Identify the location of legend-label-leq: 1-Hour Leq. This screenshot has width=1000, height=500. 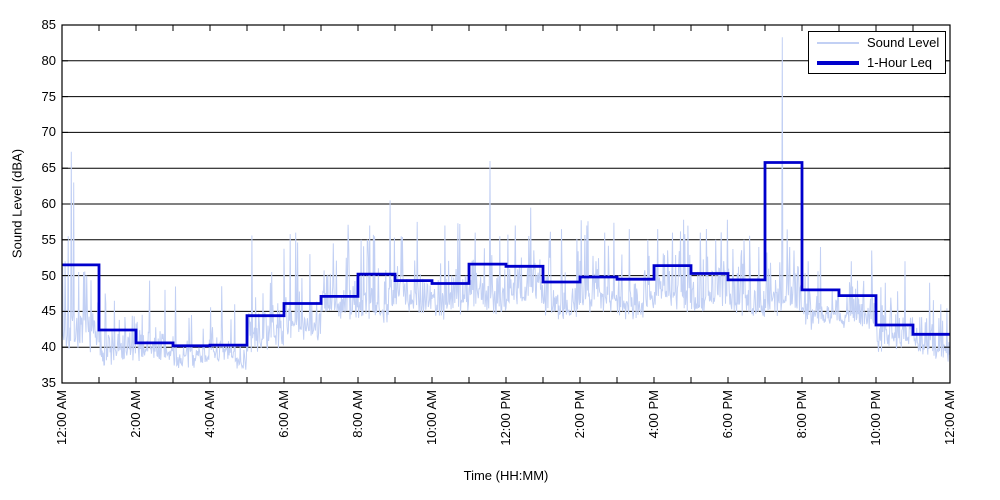
(900, 62).